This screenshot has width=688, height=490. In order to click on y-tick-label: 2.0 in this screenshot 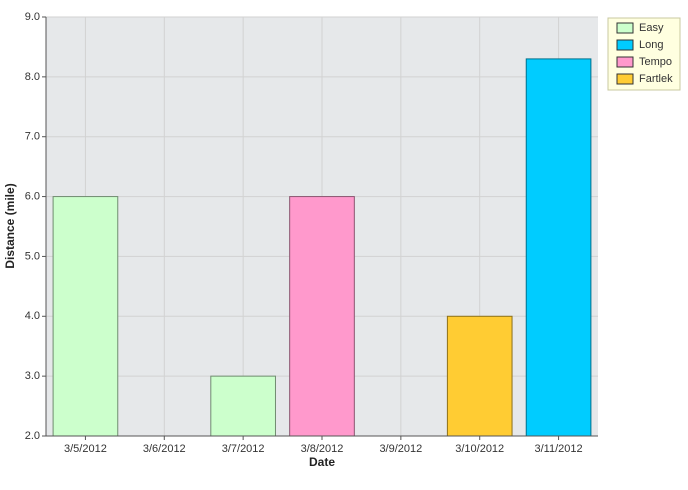, I will do `click(32, 436)`.